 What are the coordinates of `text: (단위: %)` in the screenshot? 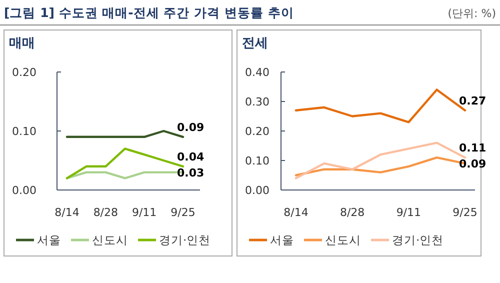 It's located at (472, 13).